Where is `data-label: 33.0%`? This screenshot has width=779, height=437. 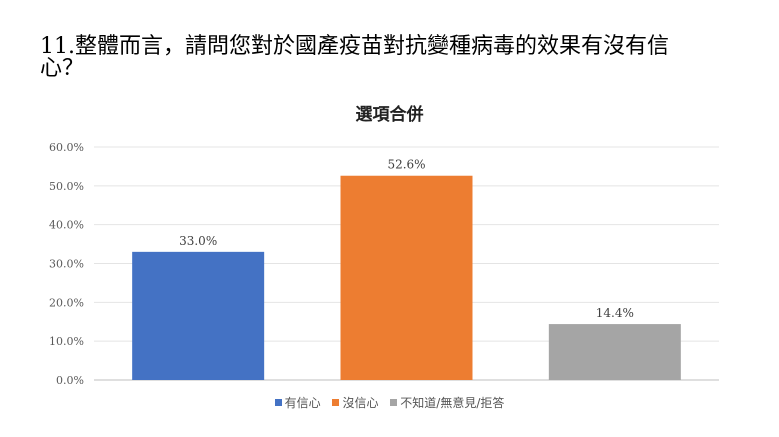
data-label: 33.0% is located at coordinates (198, 241).